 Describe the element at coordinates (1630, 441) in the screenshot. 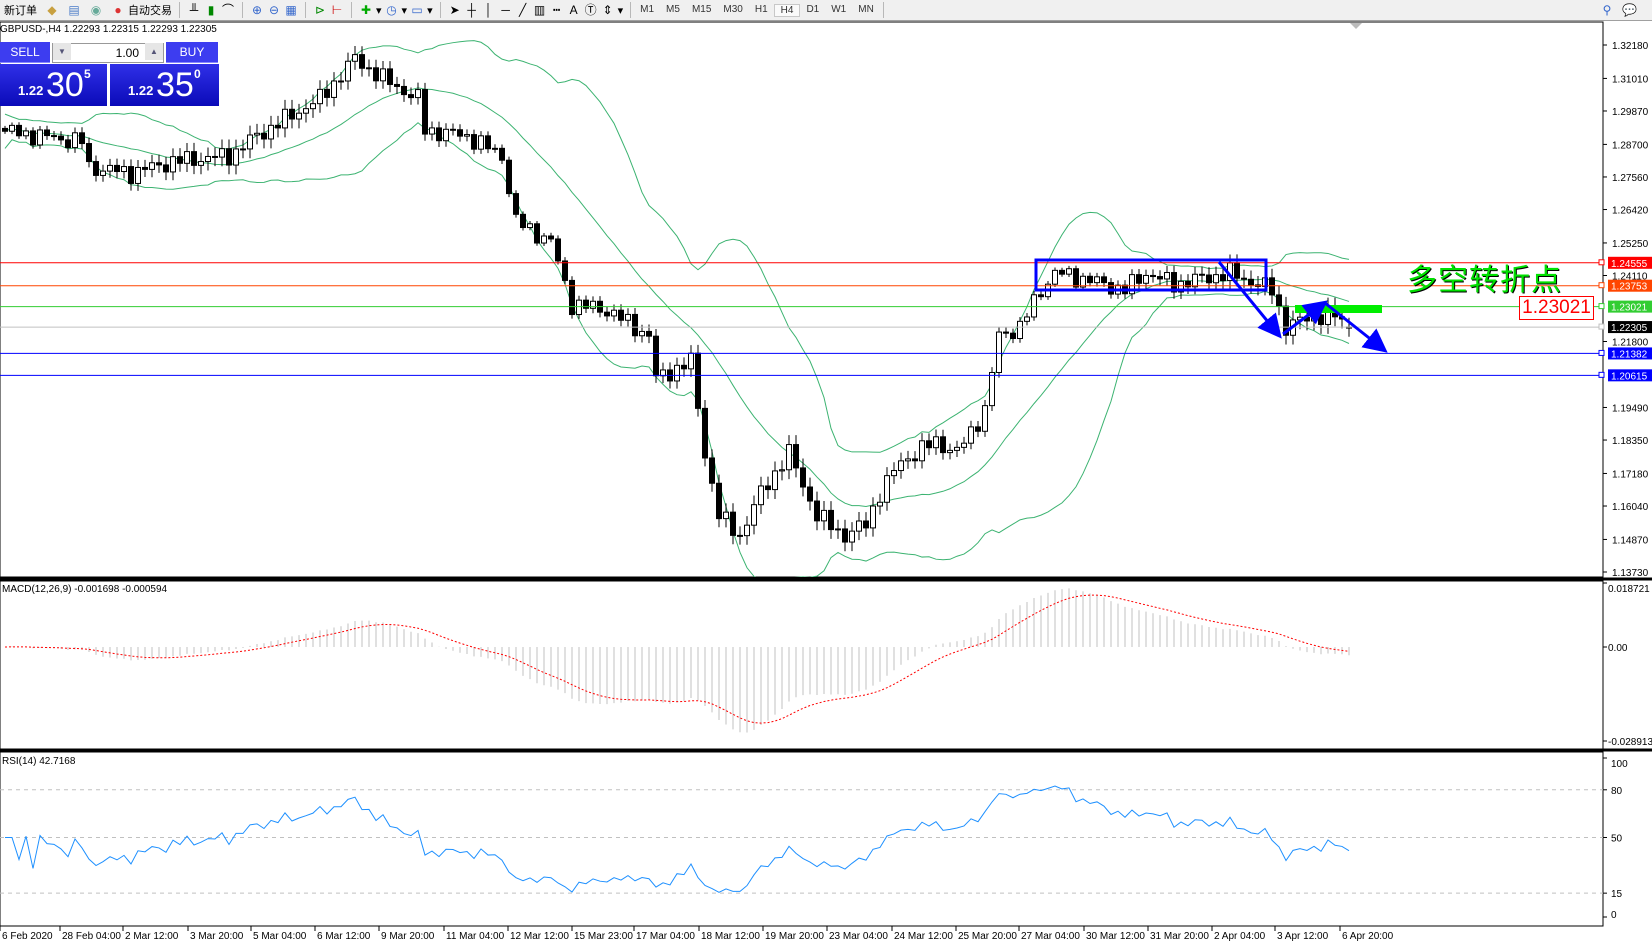

I see `price-tick-label: 1.18350` at that location.